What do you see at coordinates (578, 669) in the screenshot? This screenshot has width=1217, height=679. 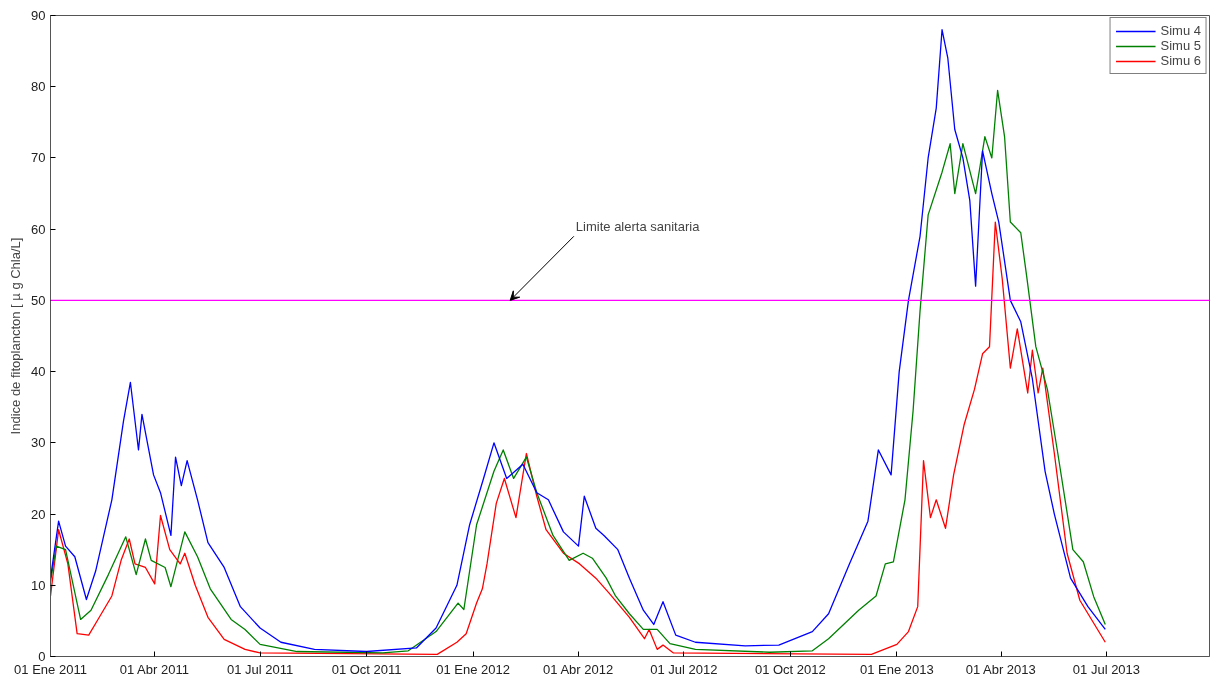 I see `x-tick-label: 01 Abr 2012` at bounding box center [578, 669].